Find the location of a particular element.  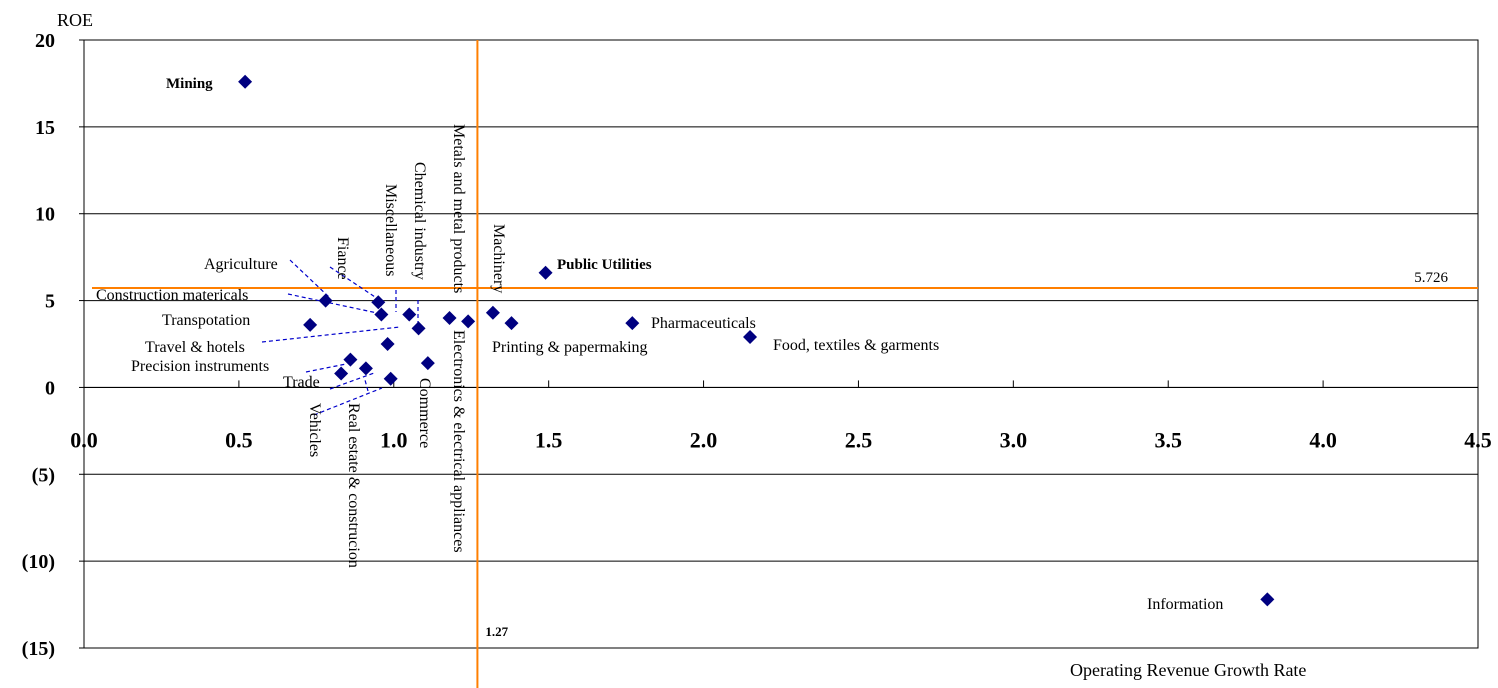

point-label: Agriculture is located at coordinates (241, 264).